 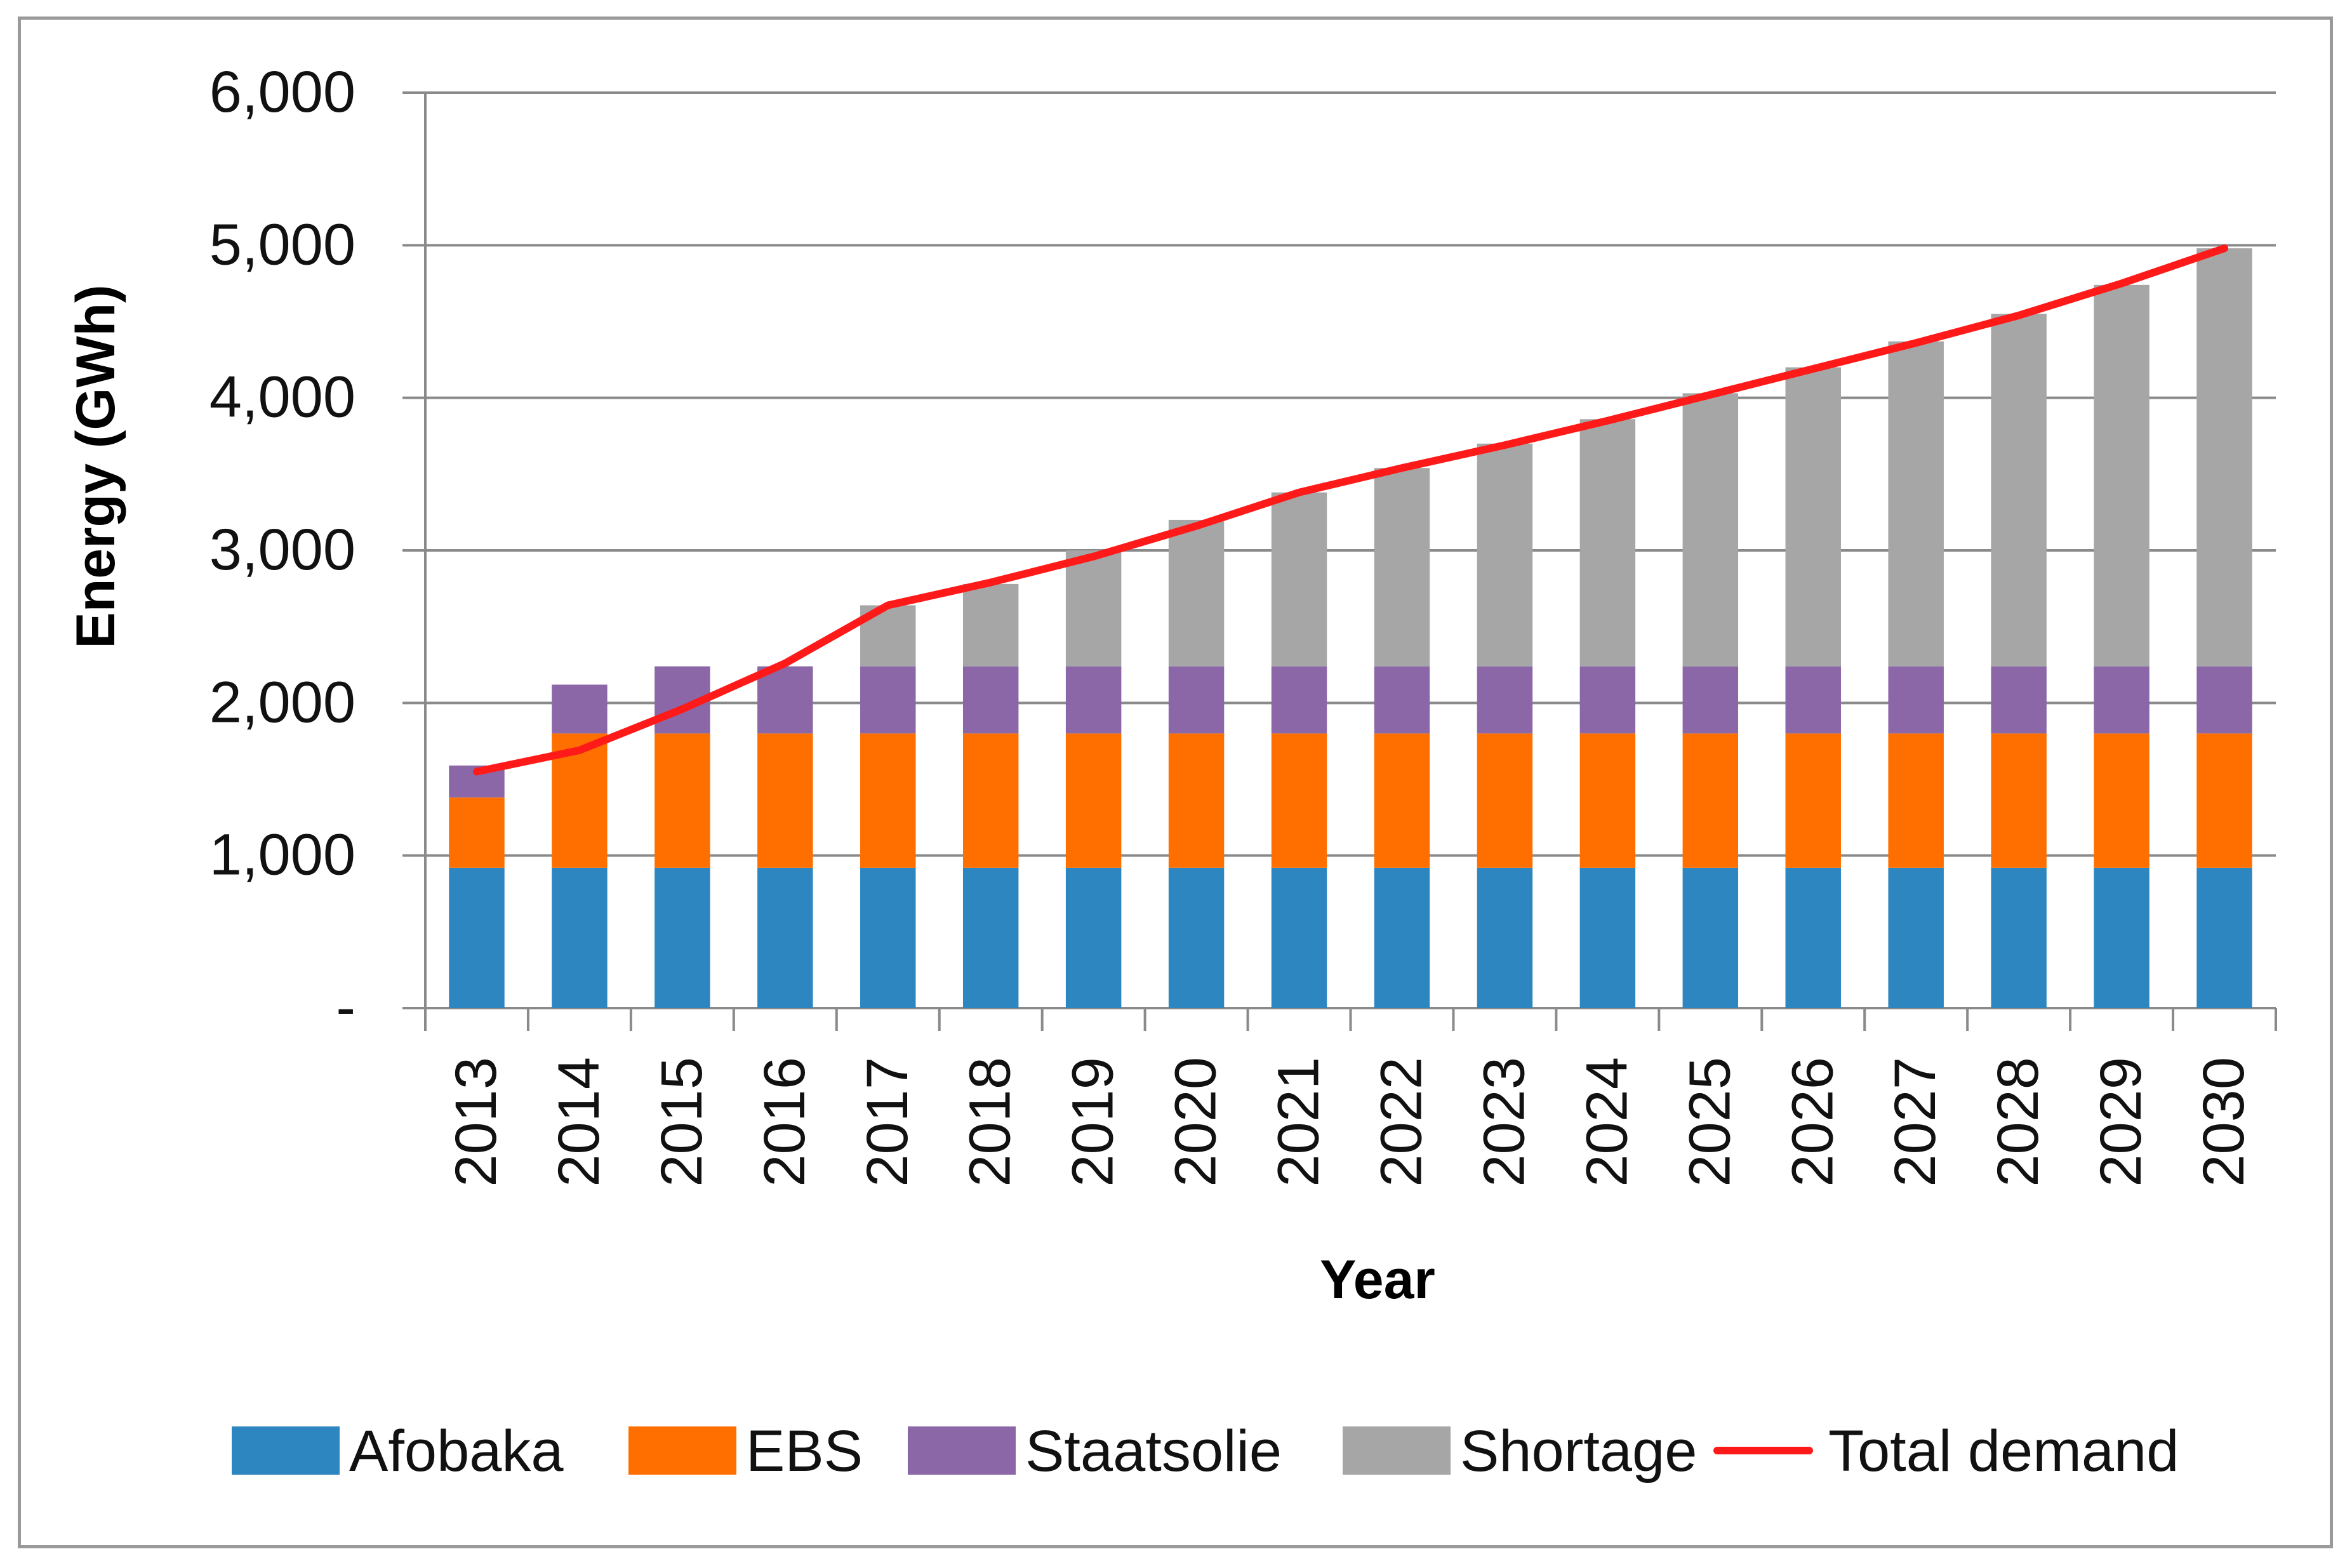 What do you see at coordinates (2223, 1122) in the screenshot?
I see `x-tick-label: 2030` at bounding box center [2223, 1122].